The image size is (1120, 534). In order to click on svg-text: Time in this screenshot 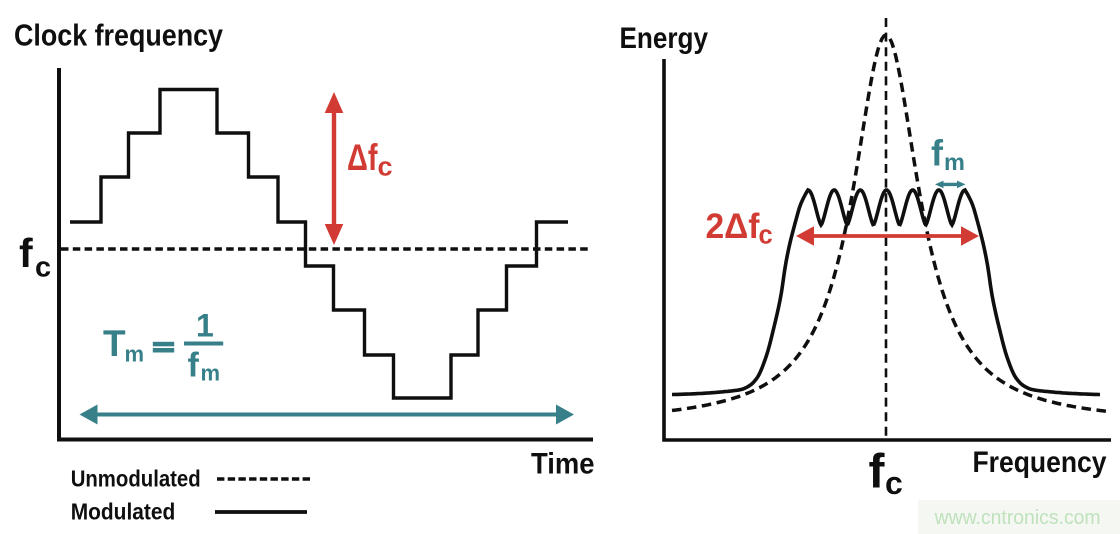, I will do `click(563, 464)`.